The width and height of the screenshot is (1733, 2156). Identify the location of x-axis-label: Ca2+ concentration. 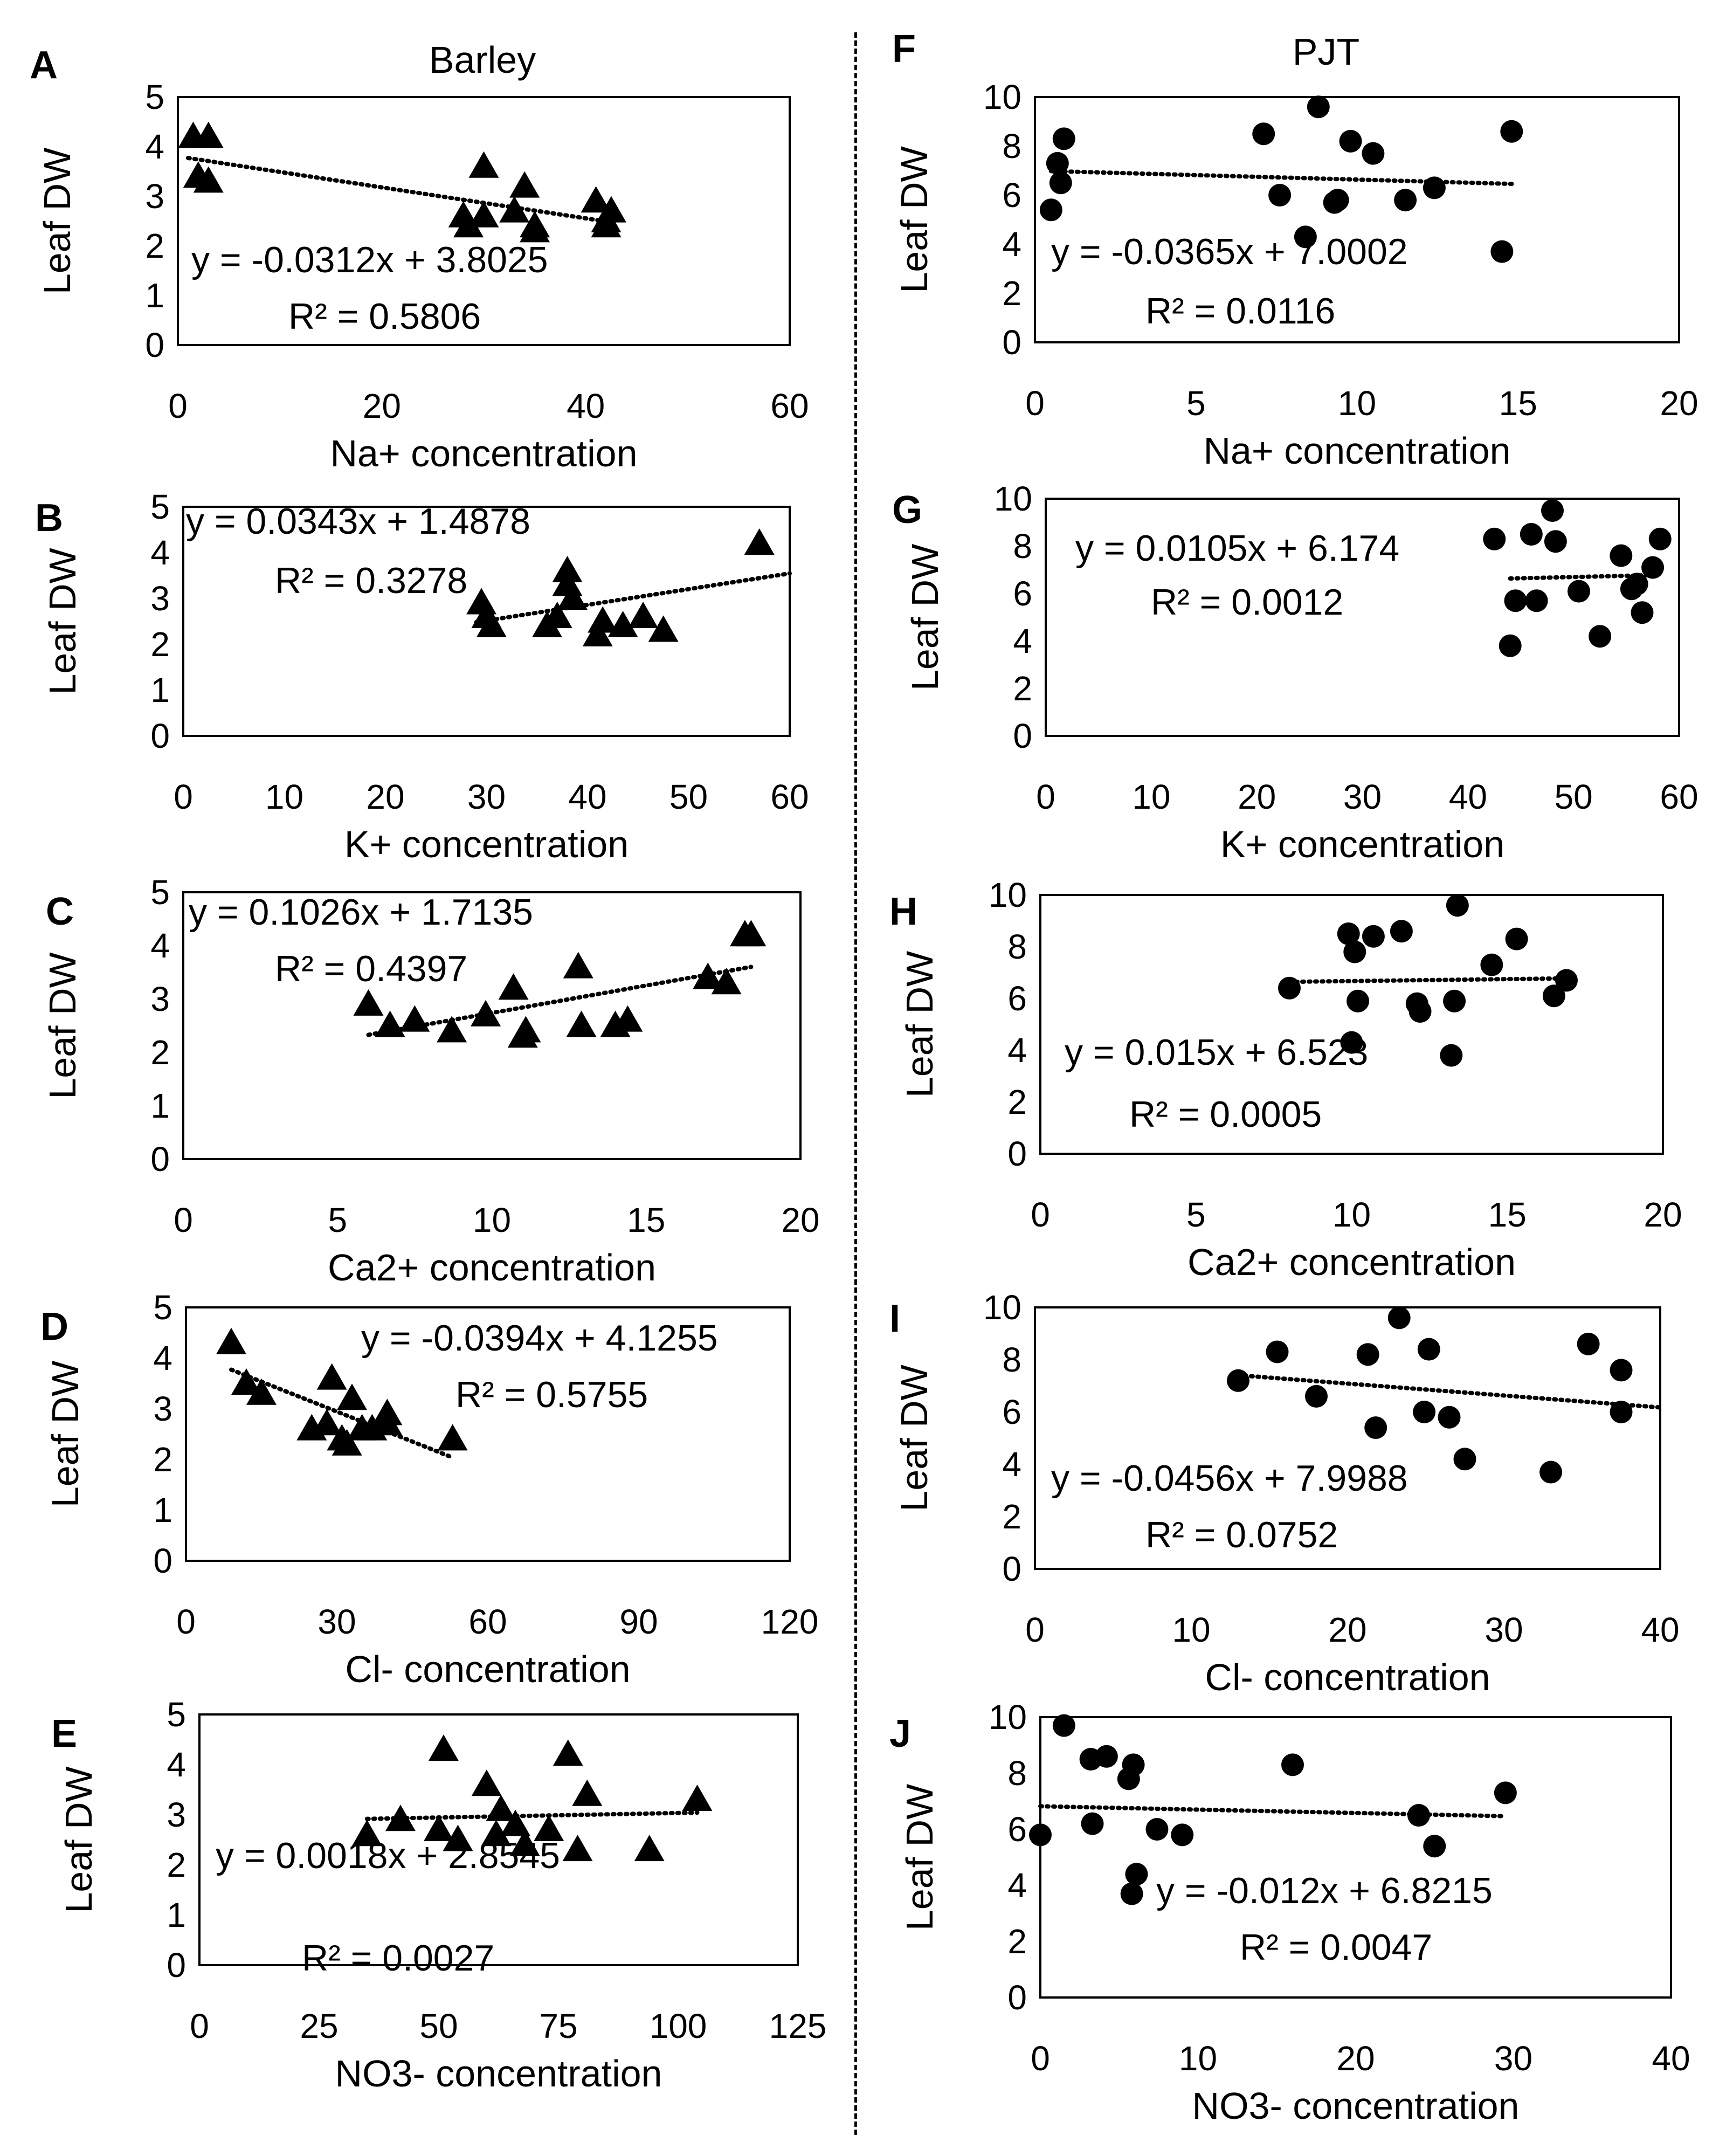
(492, 1267).